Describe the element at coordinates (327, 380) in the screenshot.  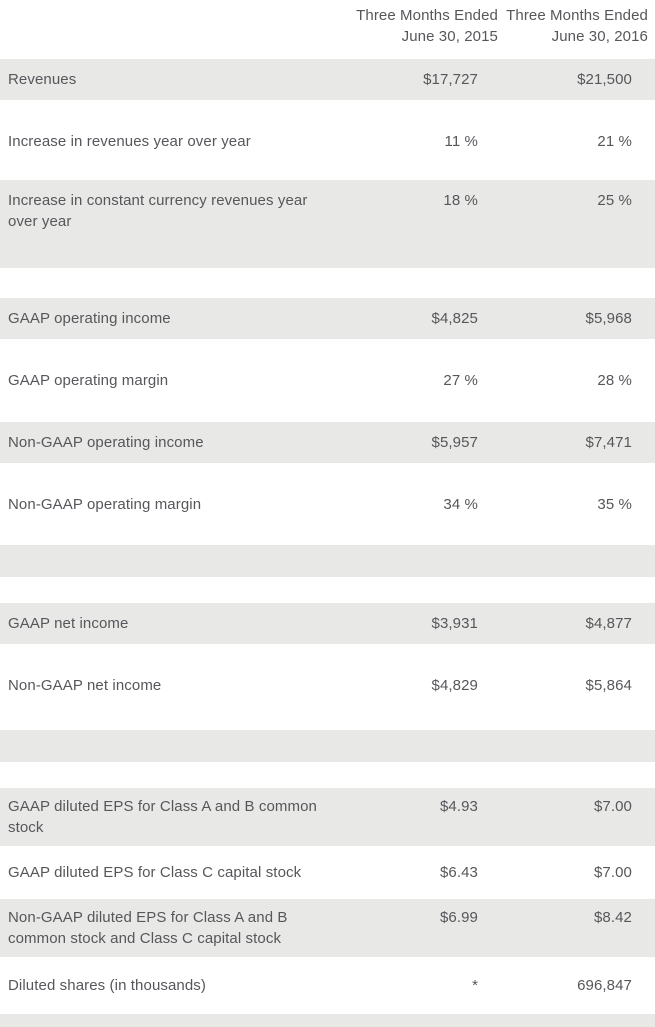
I see `table-row-gaap-operating-margin: GAAP operating margin 27 % 28 %` at that location.